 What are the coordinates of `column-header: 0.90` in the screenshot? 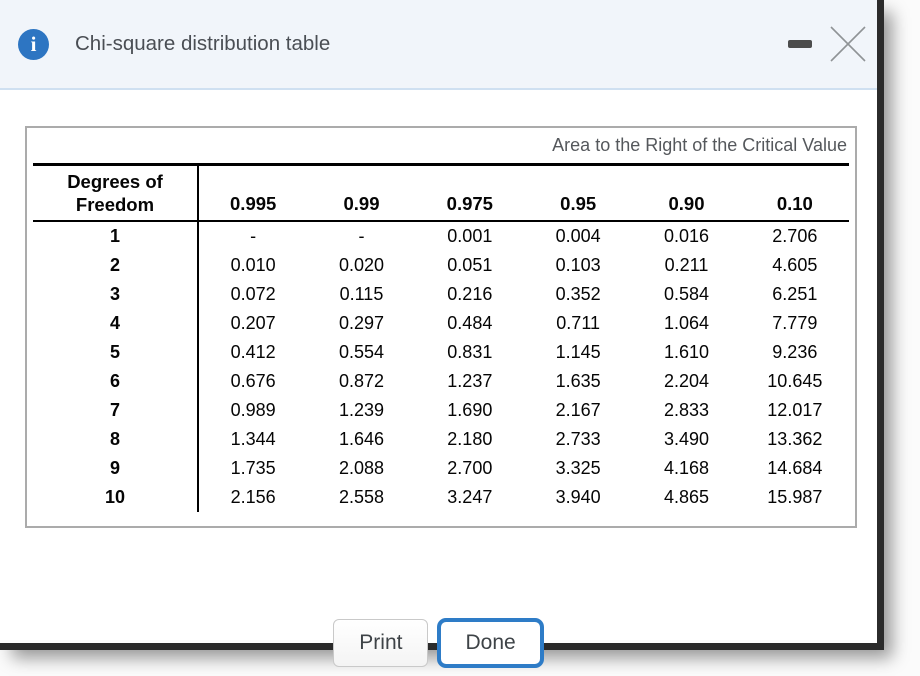 It's located at (686, 203).